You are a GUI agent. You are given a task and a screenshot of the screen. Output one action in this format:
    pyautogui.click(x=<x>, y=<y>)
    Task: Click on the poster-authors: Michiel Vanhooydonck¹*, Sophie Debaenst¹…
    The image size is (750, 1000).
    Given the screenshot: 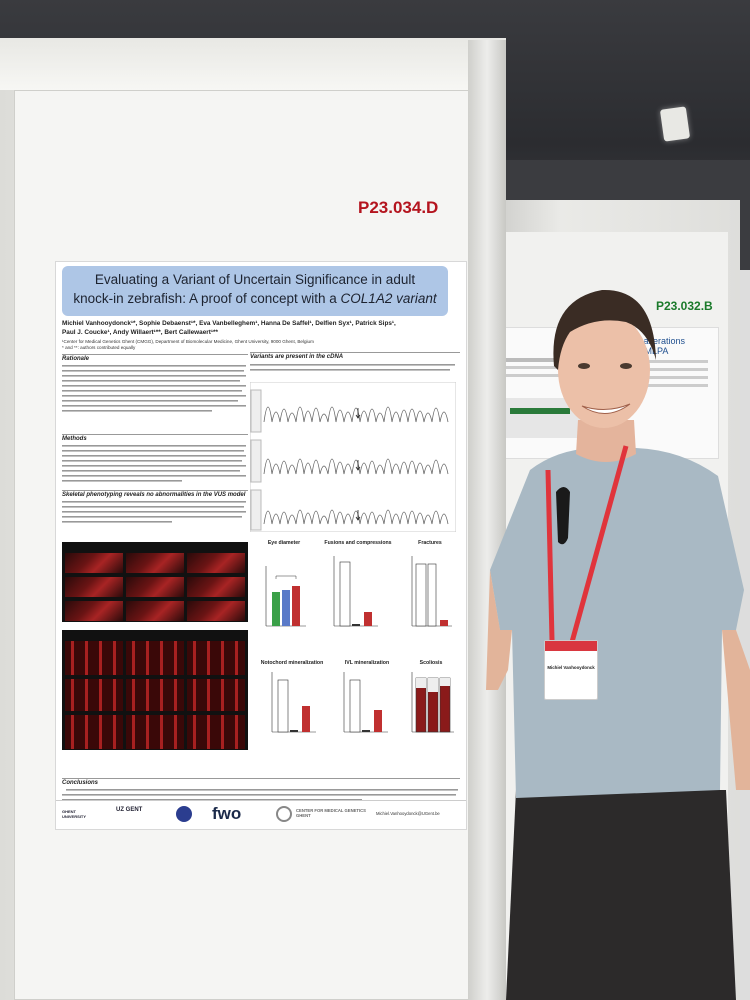 What is the action you would take?
    pyautogui.click(x=262, y=328)
    